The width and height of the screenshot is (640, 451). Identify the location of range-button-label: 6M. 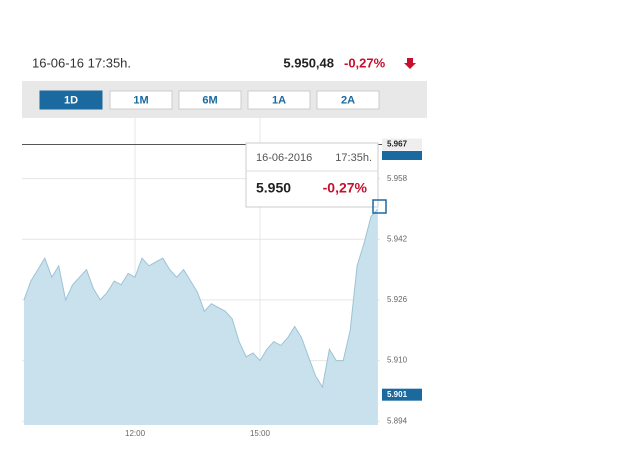
(209, 100).